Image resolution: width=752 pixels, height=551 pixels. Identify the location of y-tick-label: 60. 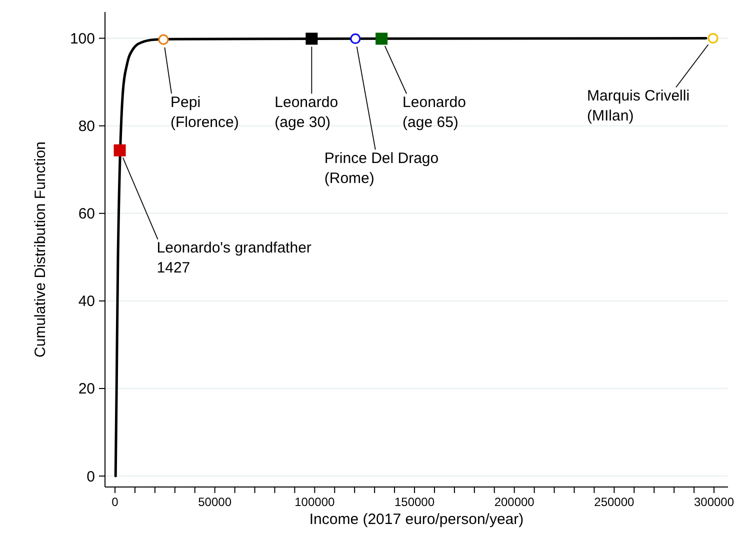
(86, 214).